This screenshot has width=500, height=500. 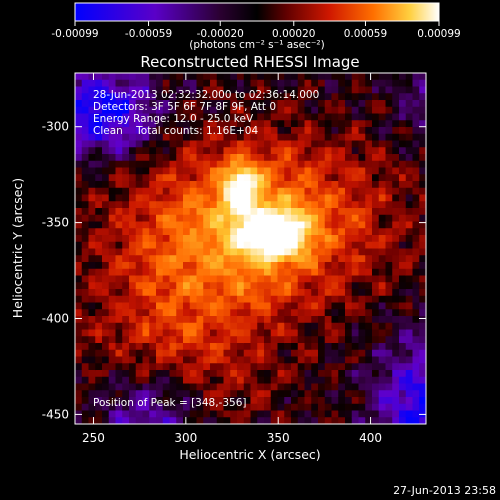 What do you see at coordinates (257, 12) in the screenshot?
I see `colorbar` at bounding box center [257, 12].